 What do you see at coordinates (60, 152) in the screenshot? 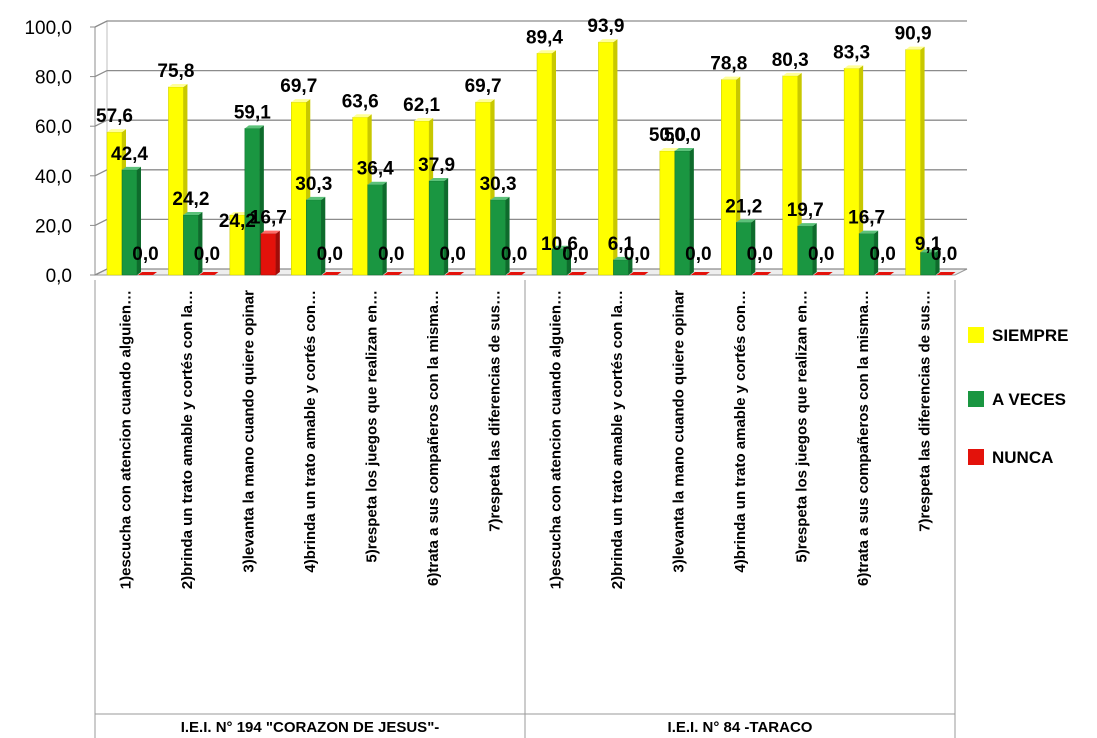
I see `y-axis-ticks: 0,0 20,0 40,0 60,0 80,0 100,0` at bounding box center [60, 152].